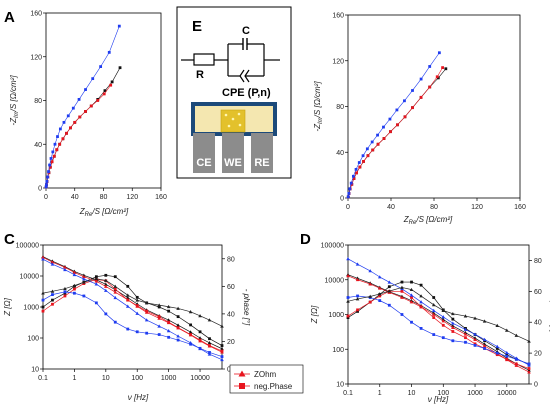 This screenshot has height=407, width=550. What do you see at coordinates (197, 26) in the screenshot?
I see `panel-letter-e: E` at bounding box center [197, 26].